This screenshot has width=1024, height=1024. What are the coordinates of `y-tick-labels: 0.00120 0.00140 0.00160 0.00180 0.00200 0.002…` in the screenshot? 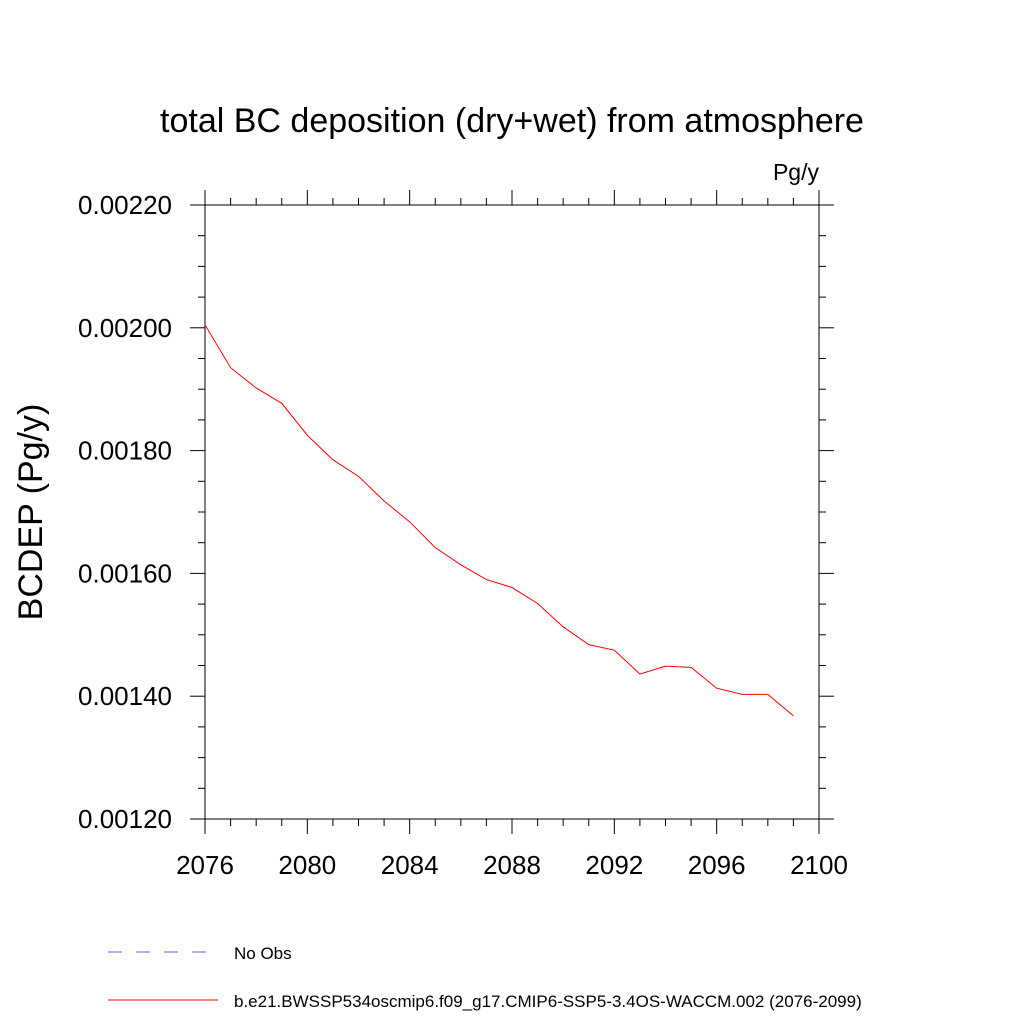 It's located at (125, 512).